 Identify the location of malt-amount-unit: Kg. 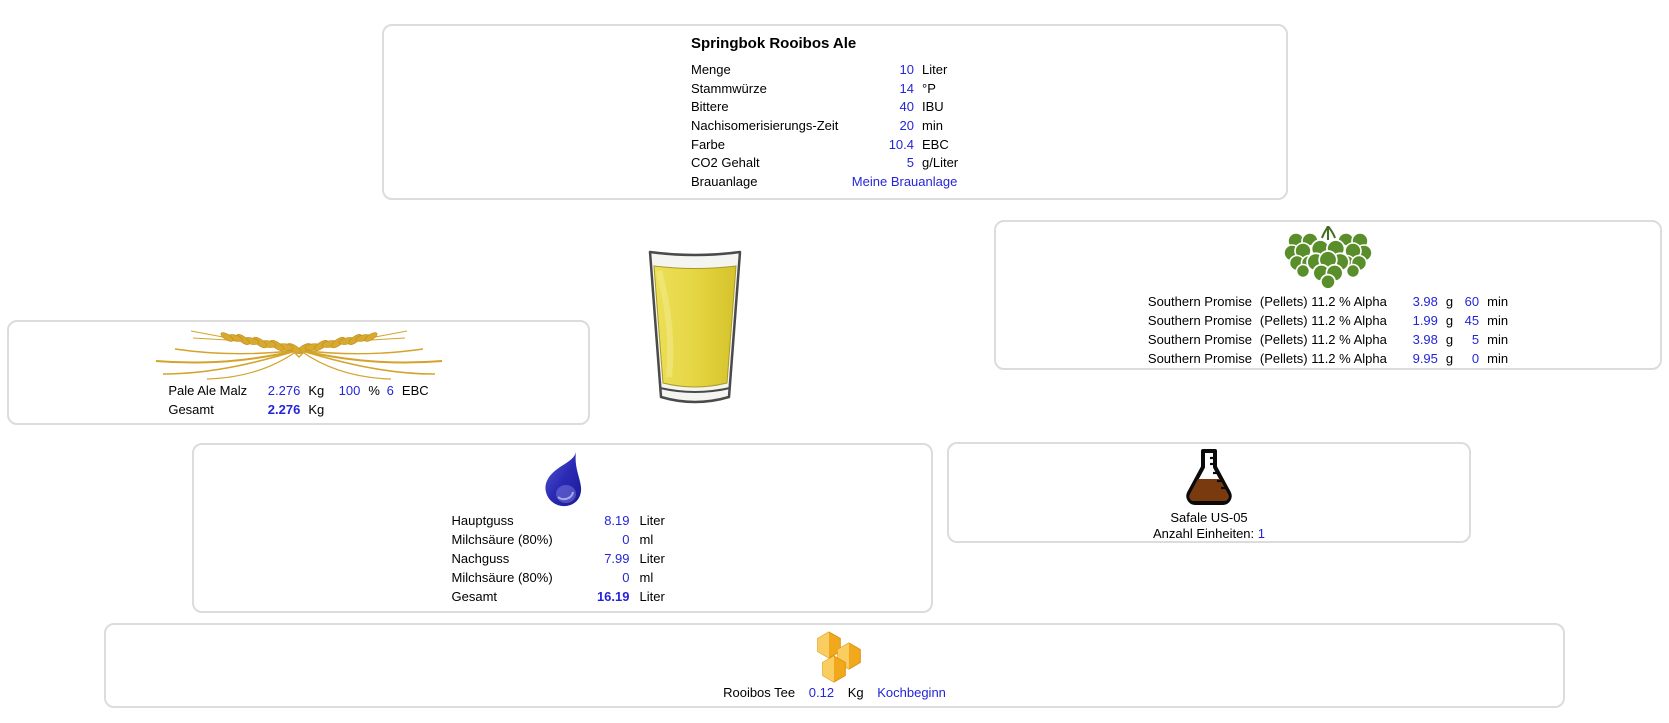
(316, 390).